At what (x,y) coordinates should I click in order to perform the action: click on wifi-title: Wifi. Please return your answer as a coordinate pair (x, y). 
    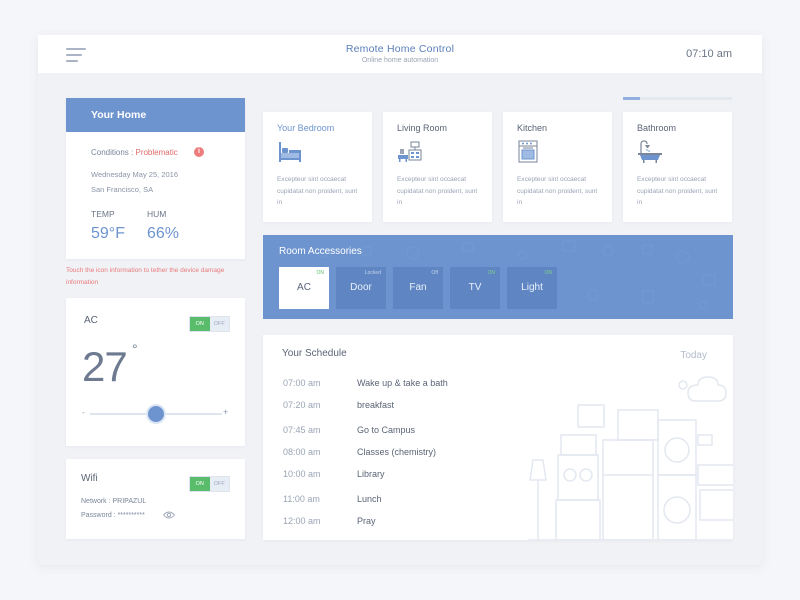
    Looking at the image, I should click on (89, 478).